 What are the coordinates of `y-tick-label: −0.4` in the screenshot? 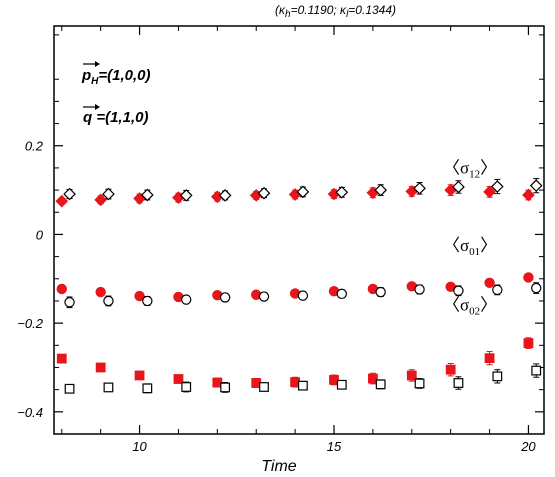 It's located at (30, 412).